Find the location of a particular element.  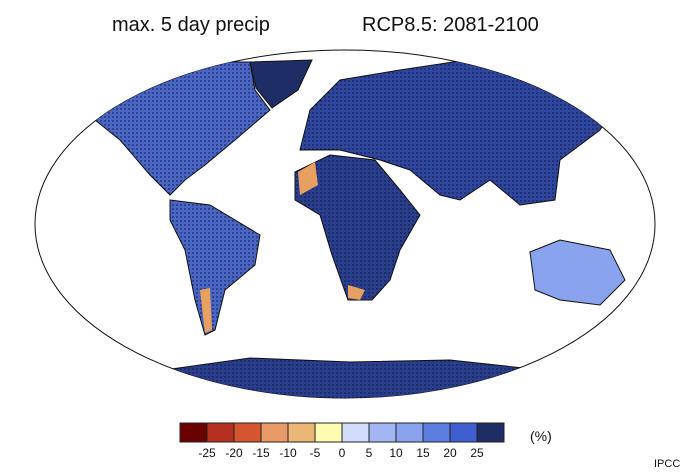

colorbar-tick-label: -10 is located at coordinates (288, 453).